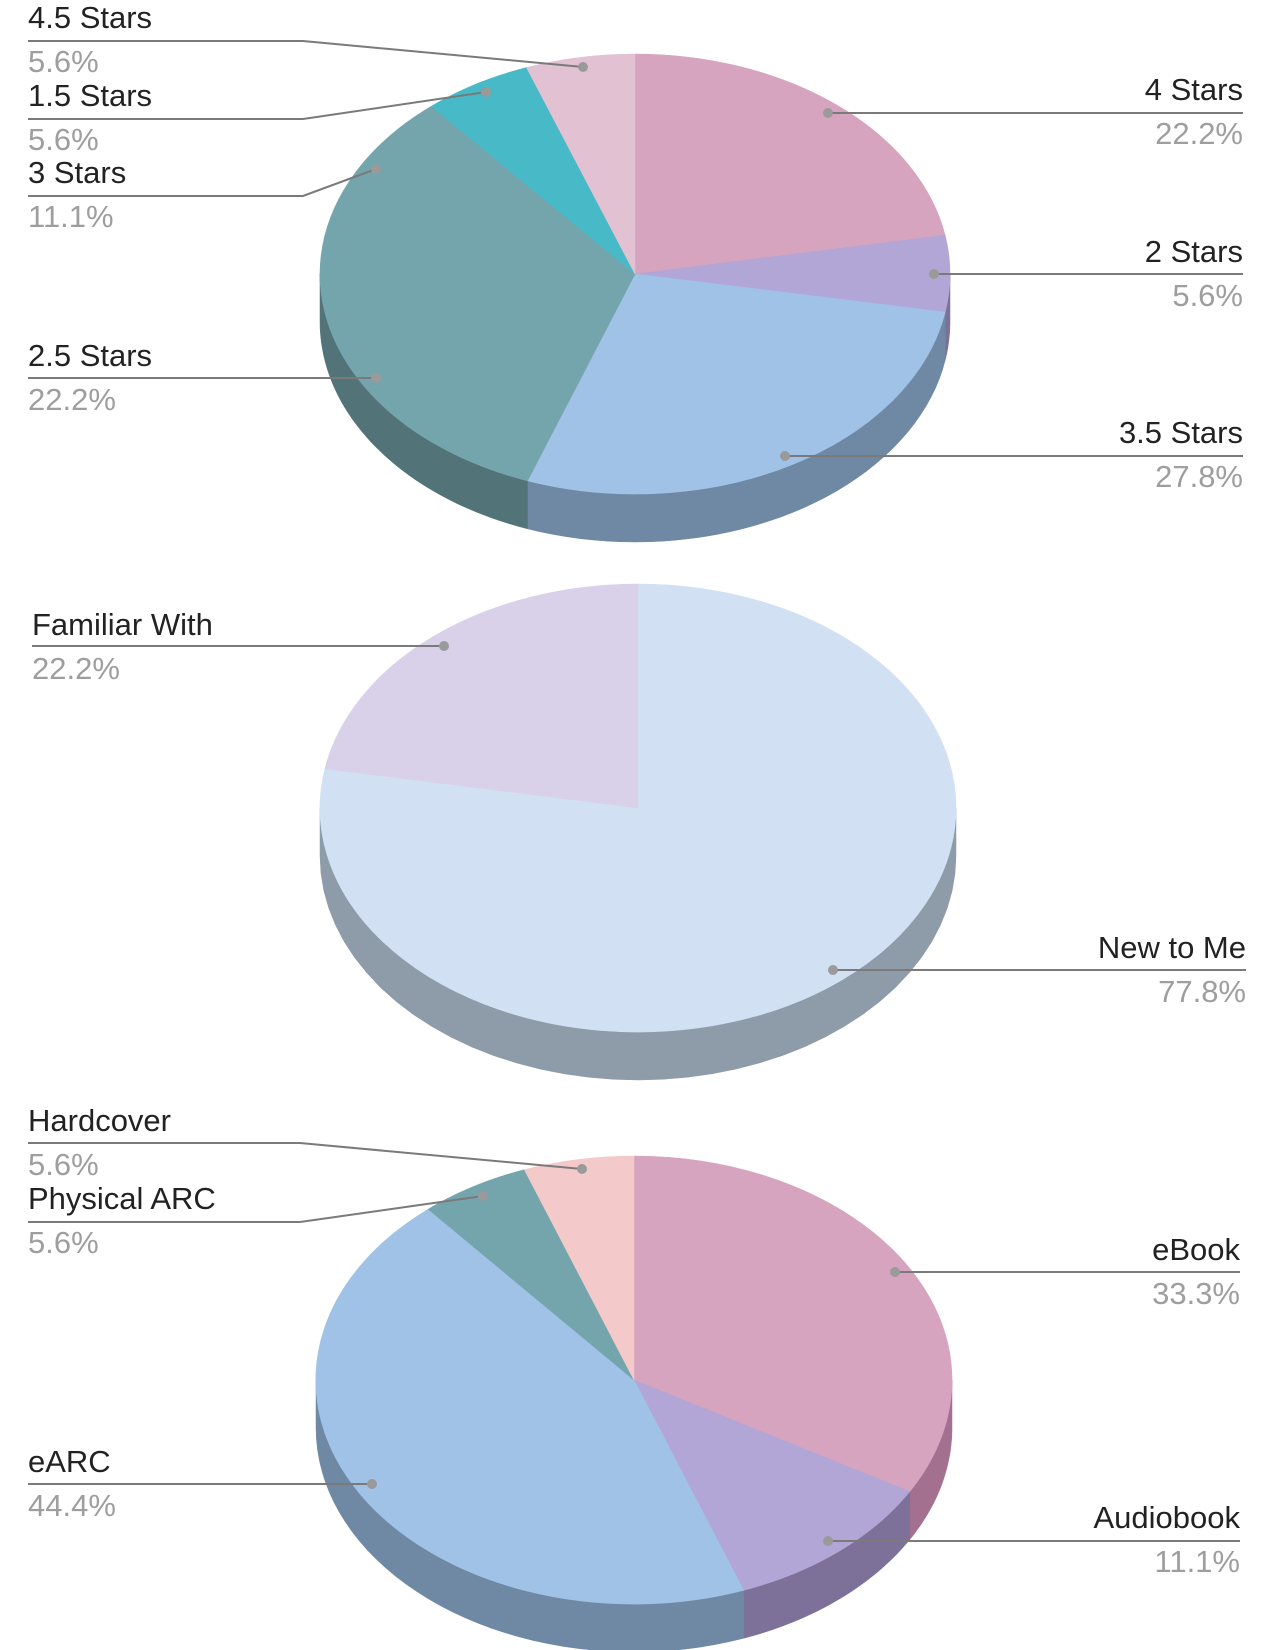 This screenshot has height=1650, width=1275. I want to click on value-label-2-5-stars: 22.2%, so click(72, 399).